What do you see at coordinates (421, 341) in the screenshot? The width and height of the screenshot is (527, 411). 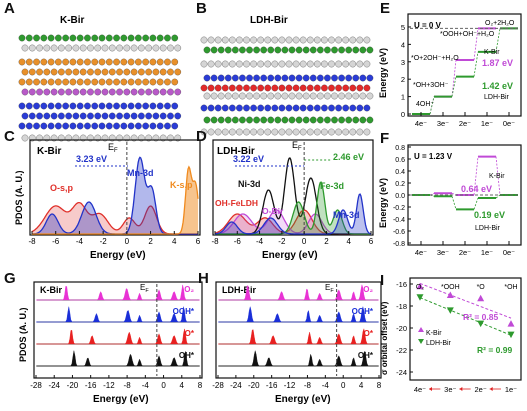 I see `panel-i-leg-ldh-marker` at bounding box center [421, 341].